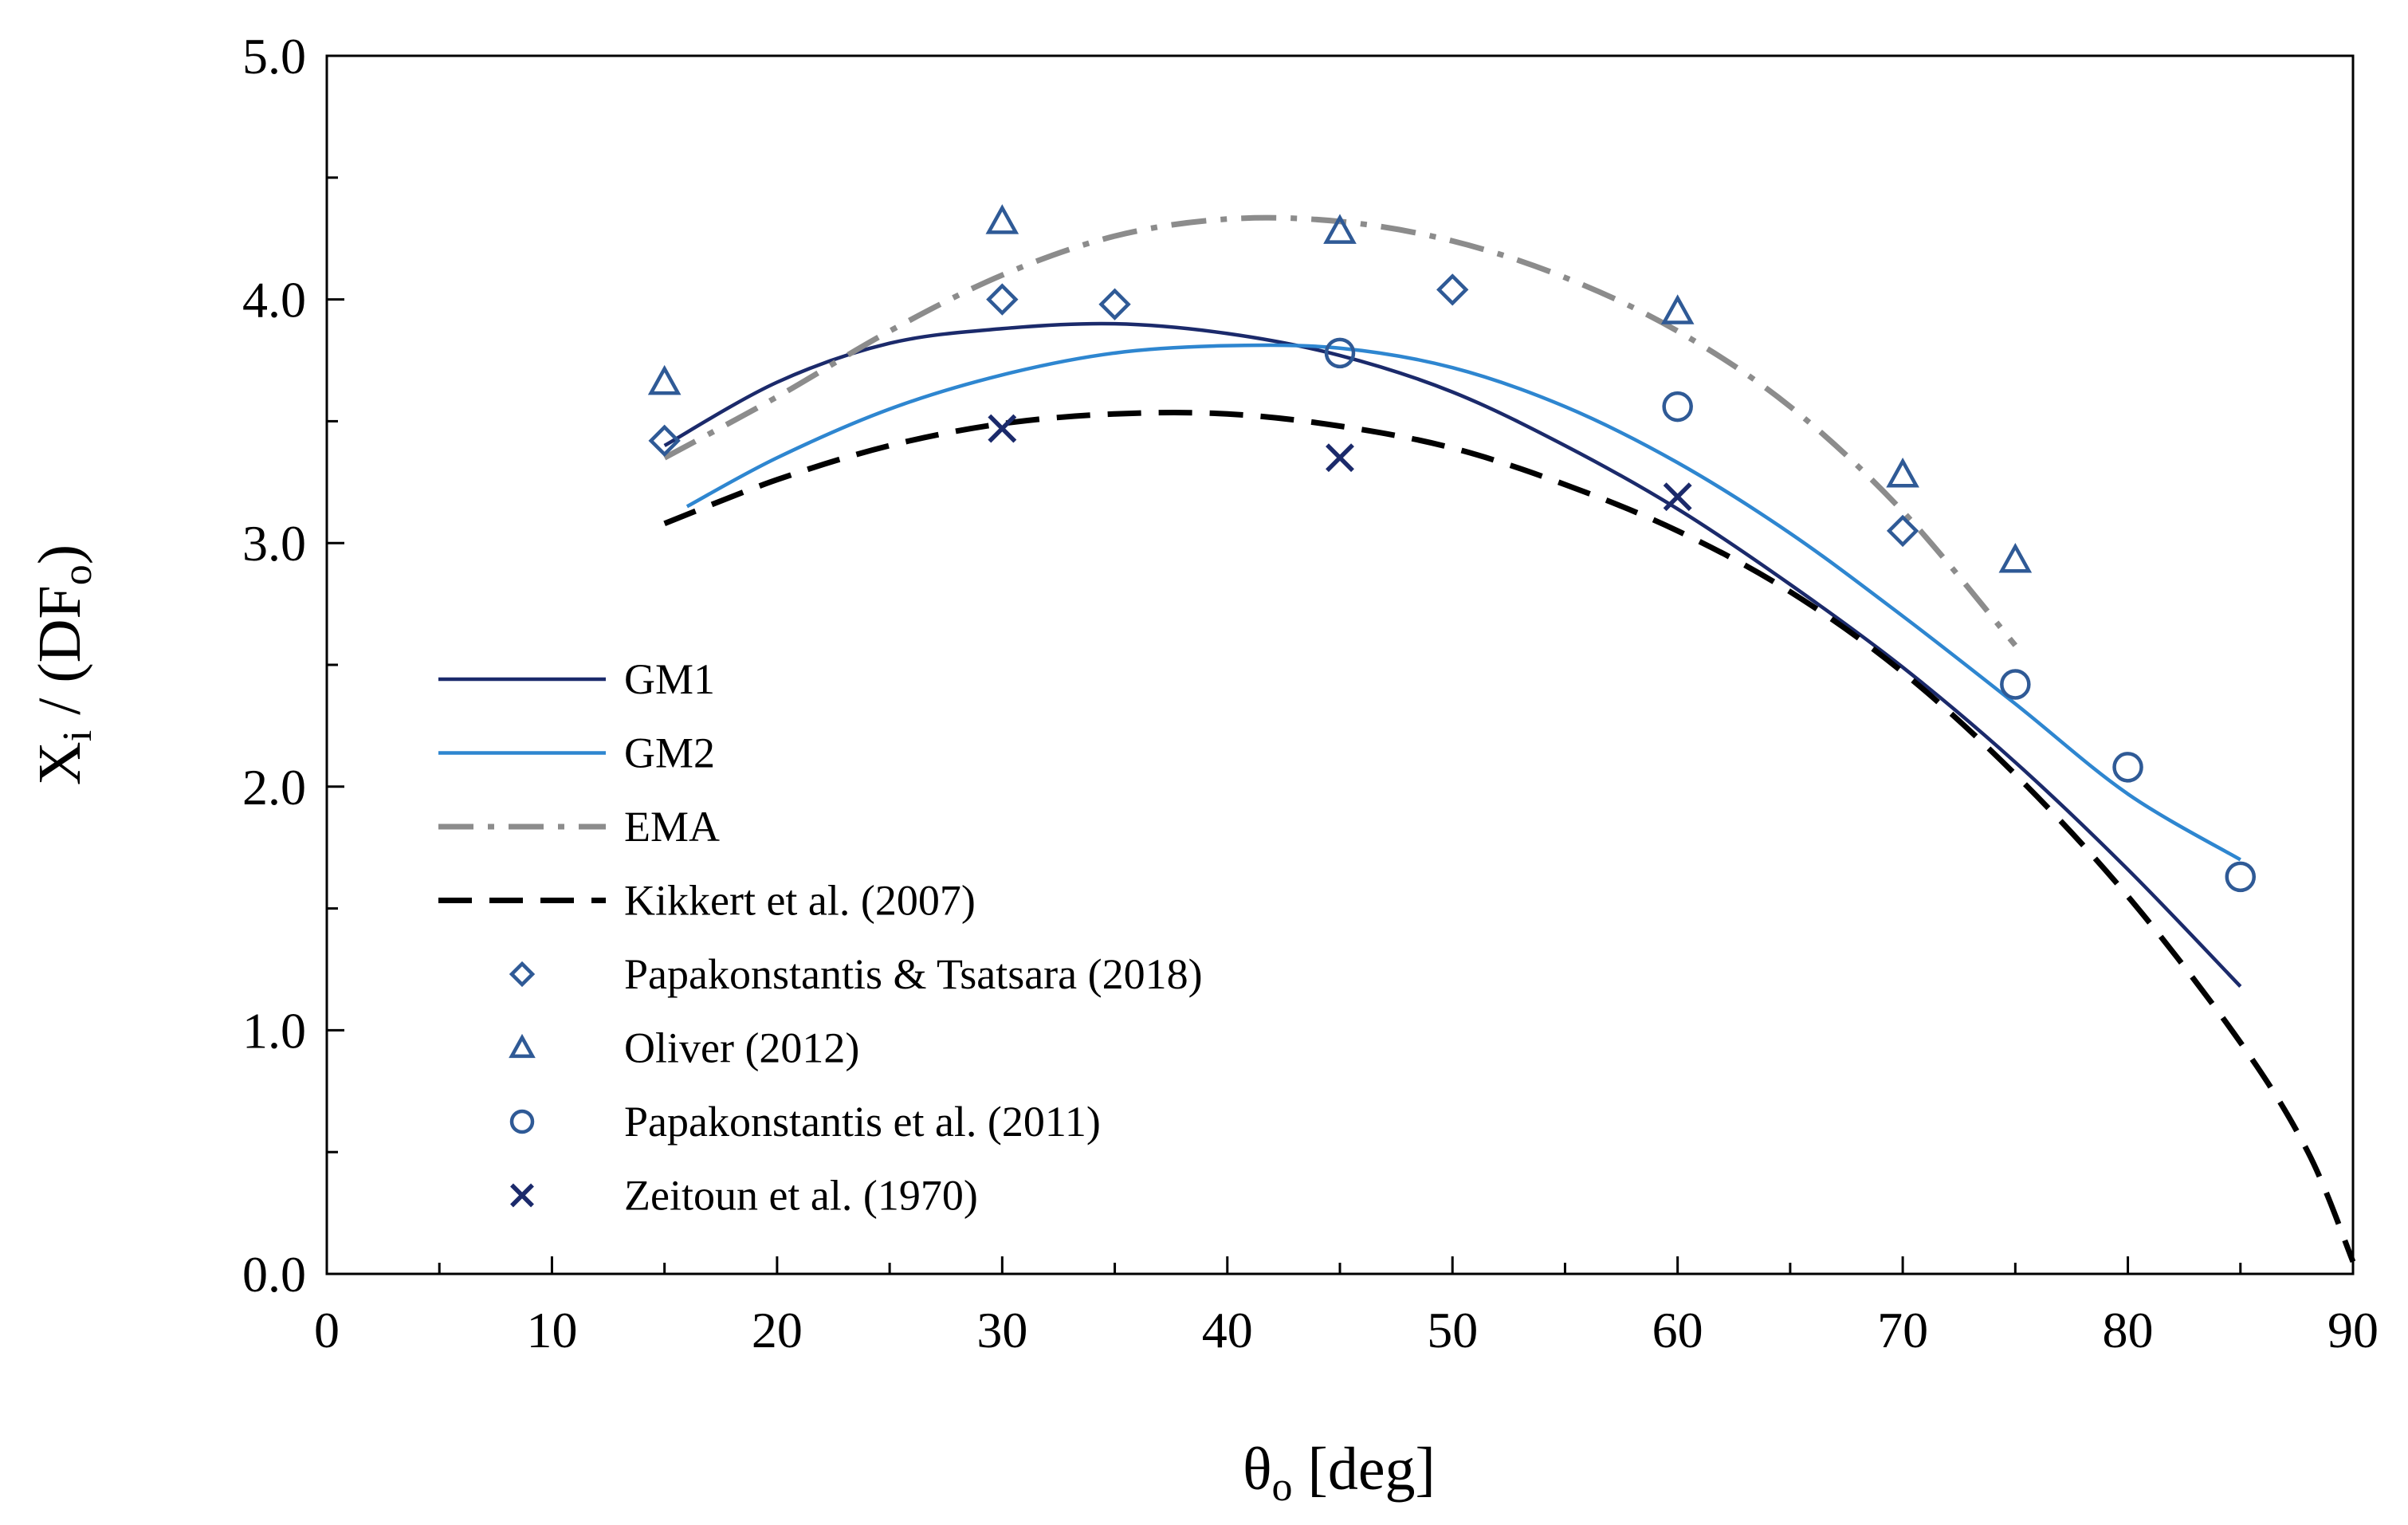 The width and height of the screenshot is (2408, 1525). What do you see at coordinates (274, 787) in the screenshot?
I see `y-tick-label: 2.0` at bounding box center [274, 787].